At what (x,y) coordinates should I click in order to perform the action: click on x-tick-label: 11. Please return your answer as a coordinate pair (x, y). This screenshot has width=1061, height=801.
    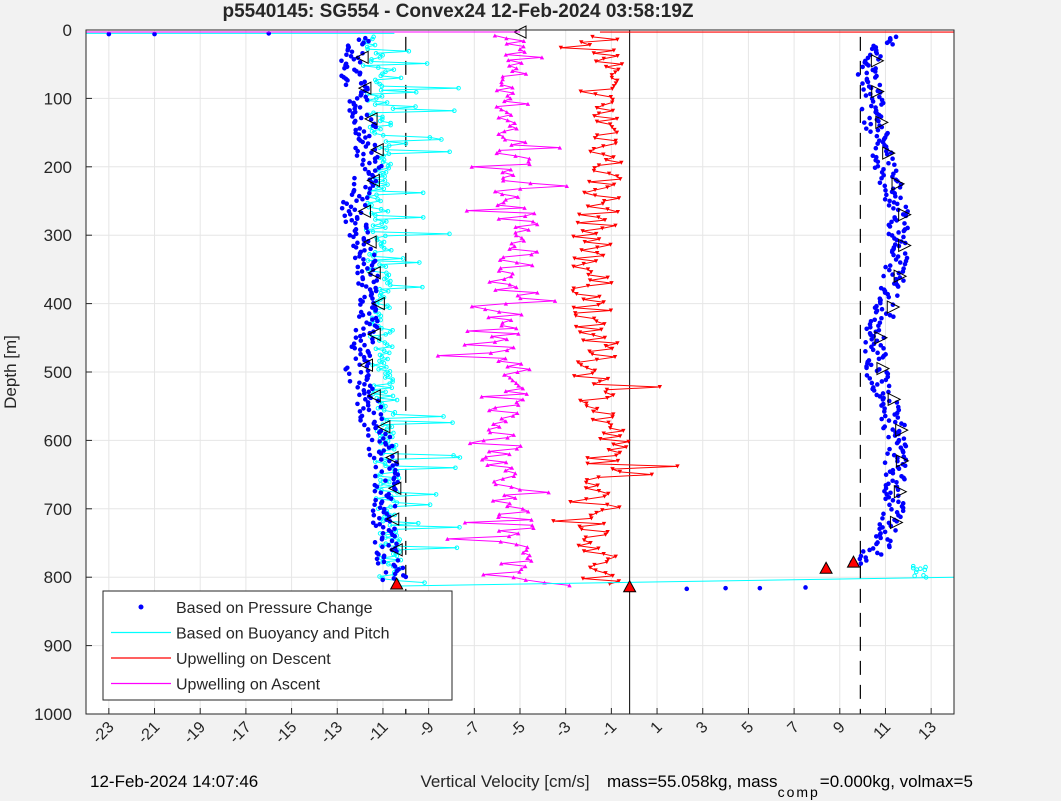
    Looking at the image, I should click on (883, 731).